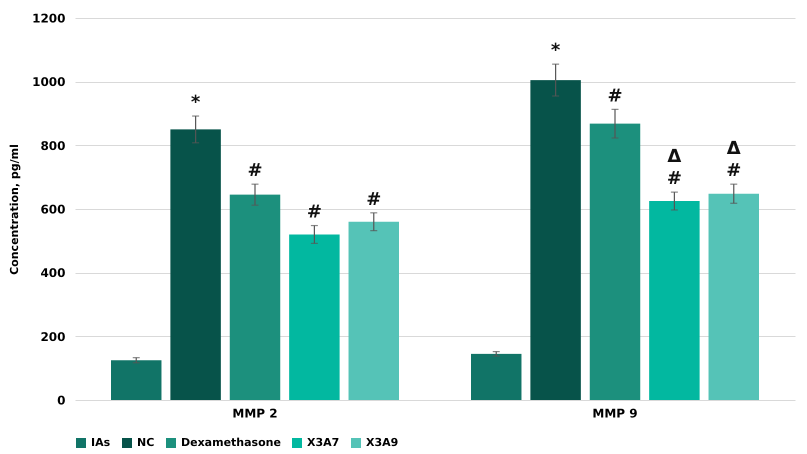 The image size is (807, 454). What do you see at coordinates (145, 442) in the screenshot?
I see `legend-label: NC` at bounding box center [145, 442].